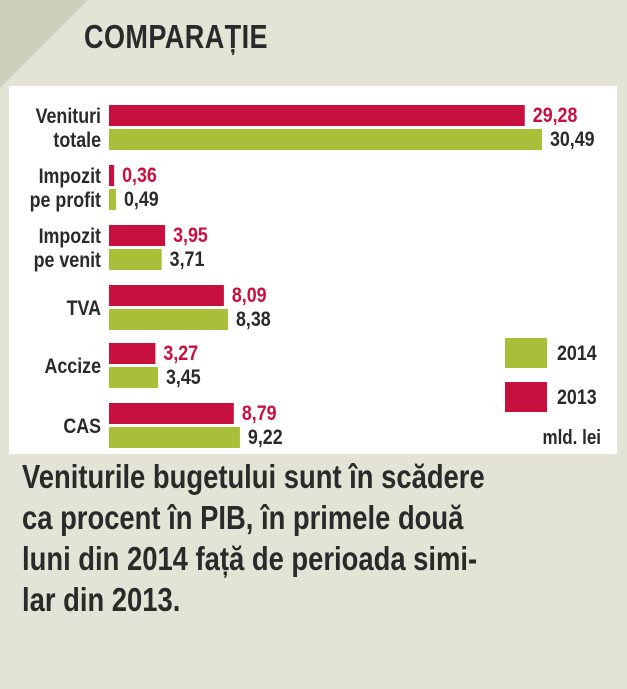 The image size is (627, 689). I want to click on legend-swatch-2014, so click(526, 353).